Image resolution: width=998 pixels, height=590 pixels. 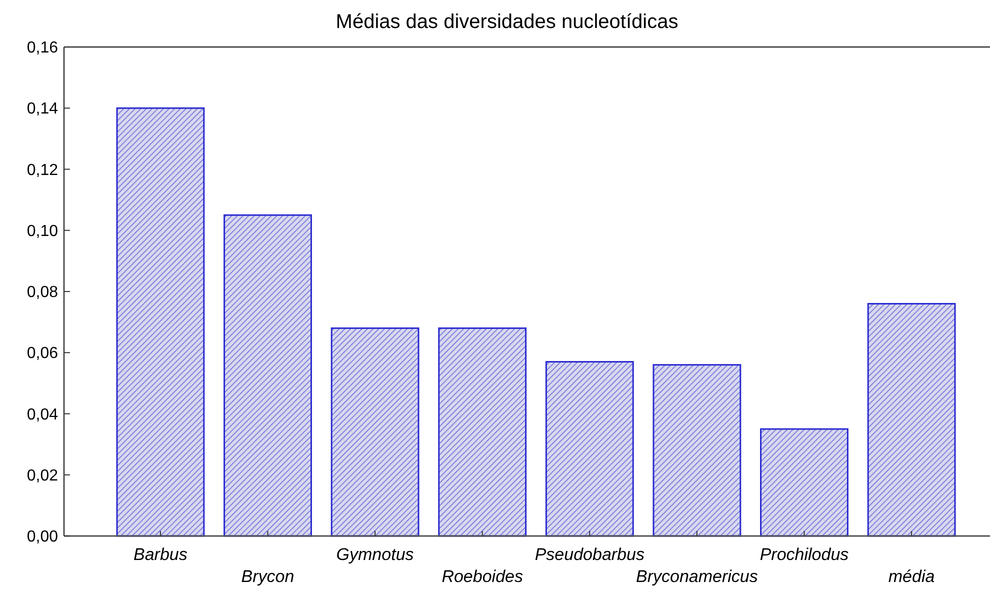 I want to click on y-tick-label: 0,12, so click(x=42, y=170).